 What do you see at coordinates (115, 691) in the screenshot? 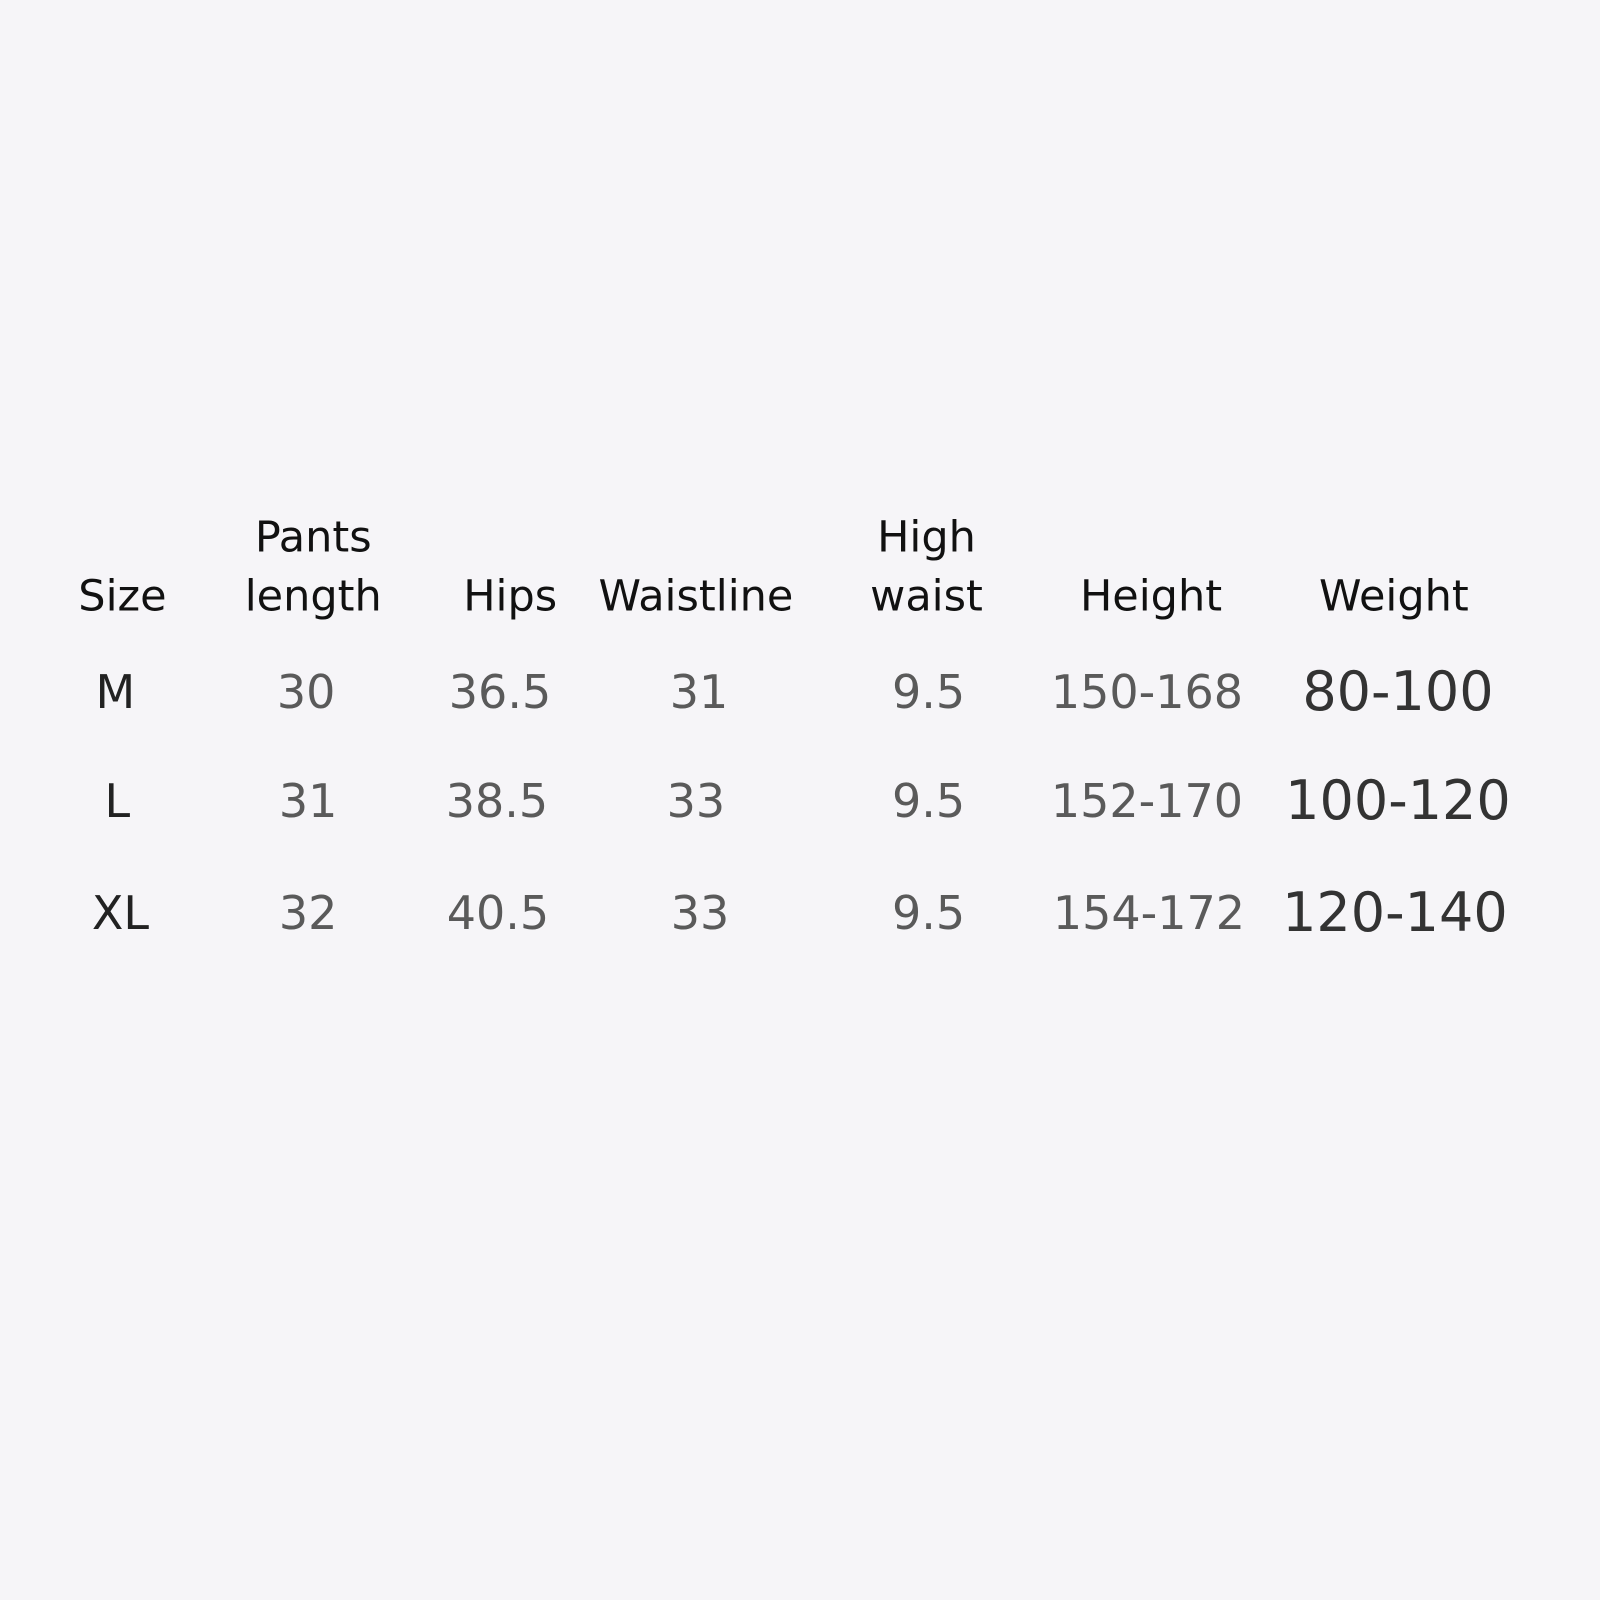
I see `cell-size: M` at bounding box center [115, 691].